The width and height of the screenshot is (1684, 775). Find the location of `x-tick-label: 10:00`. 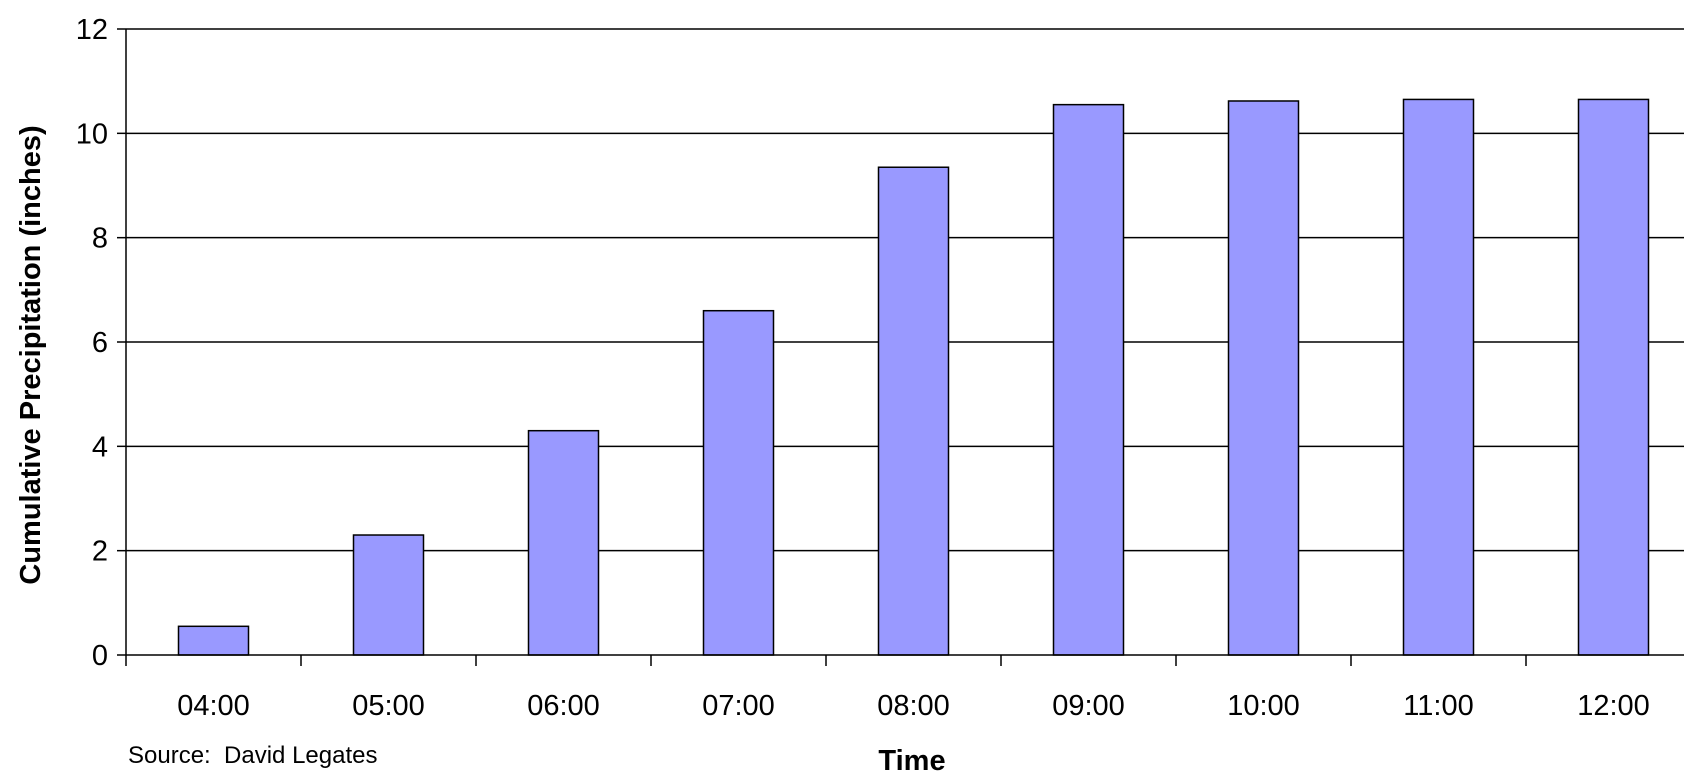

x-tick-label: 10:00 is located at coordinates (1263, 706).